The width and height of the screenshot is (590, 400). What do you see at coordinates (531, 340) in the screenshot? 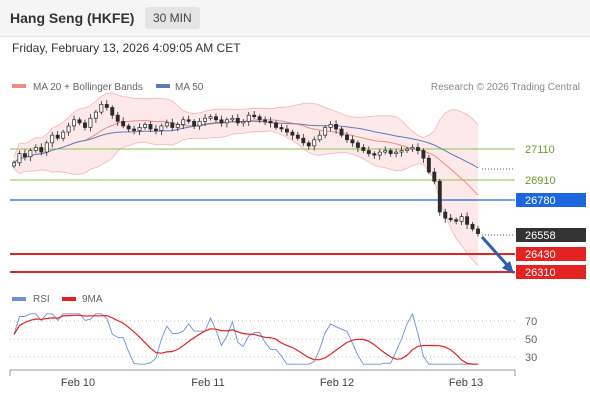
I see `rsi-tick-50: 50` at bounding box center [531, 340].